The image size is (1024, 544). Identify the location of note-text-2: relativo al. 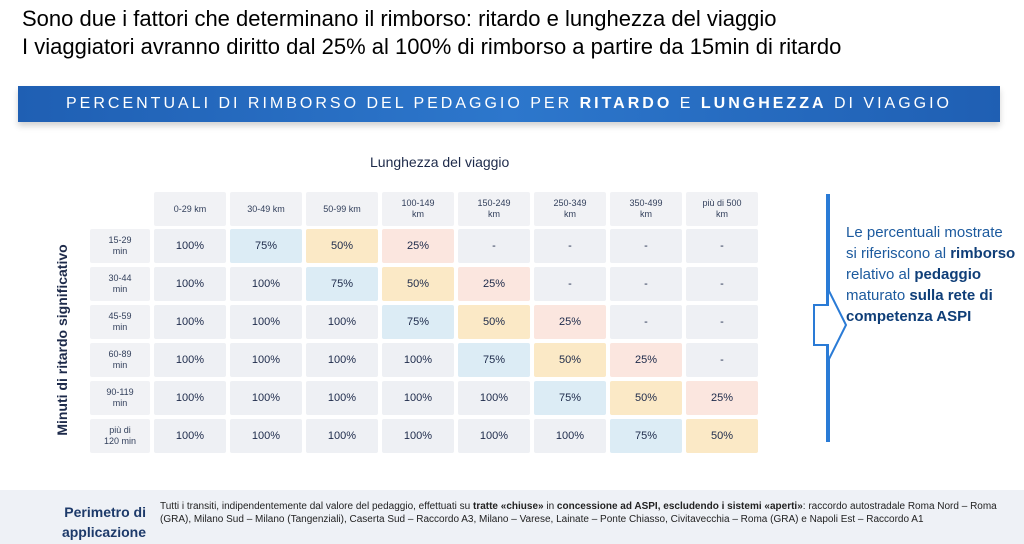
(880, 274).